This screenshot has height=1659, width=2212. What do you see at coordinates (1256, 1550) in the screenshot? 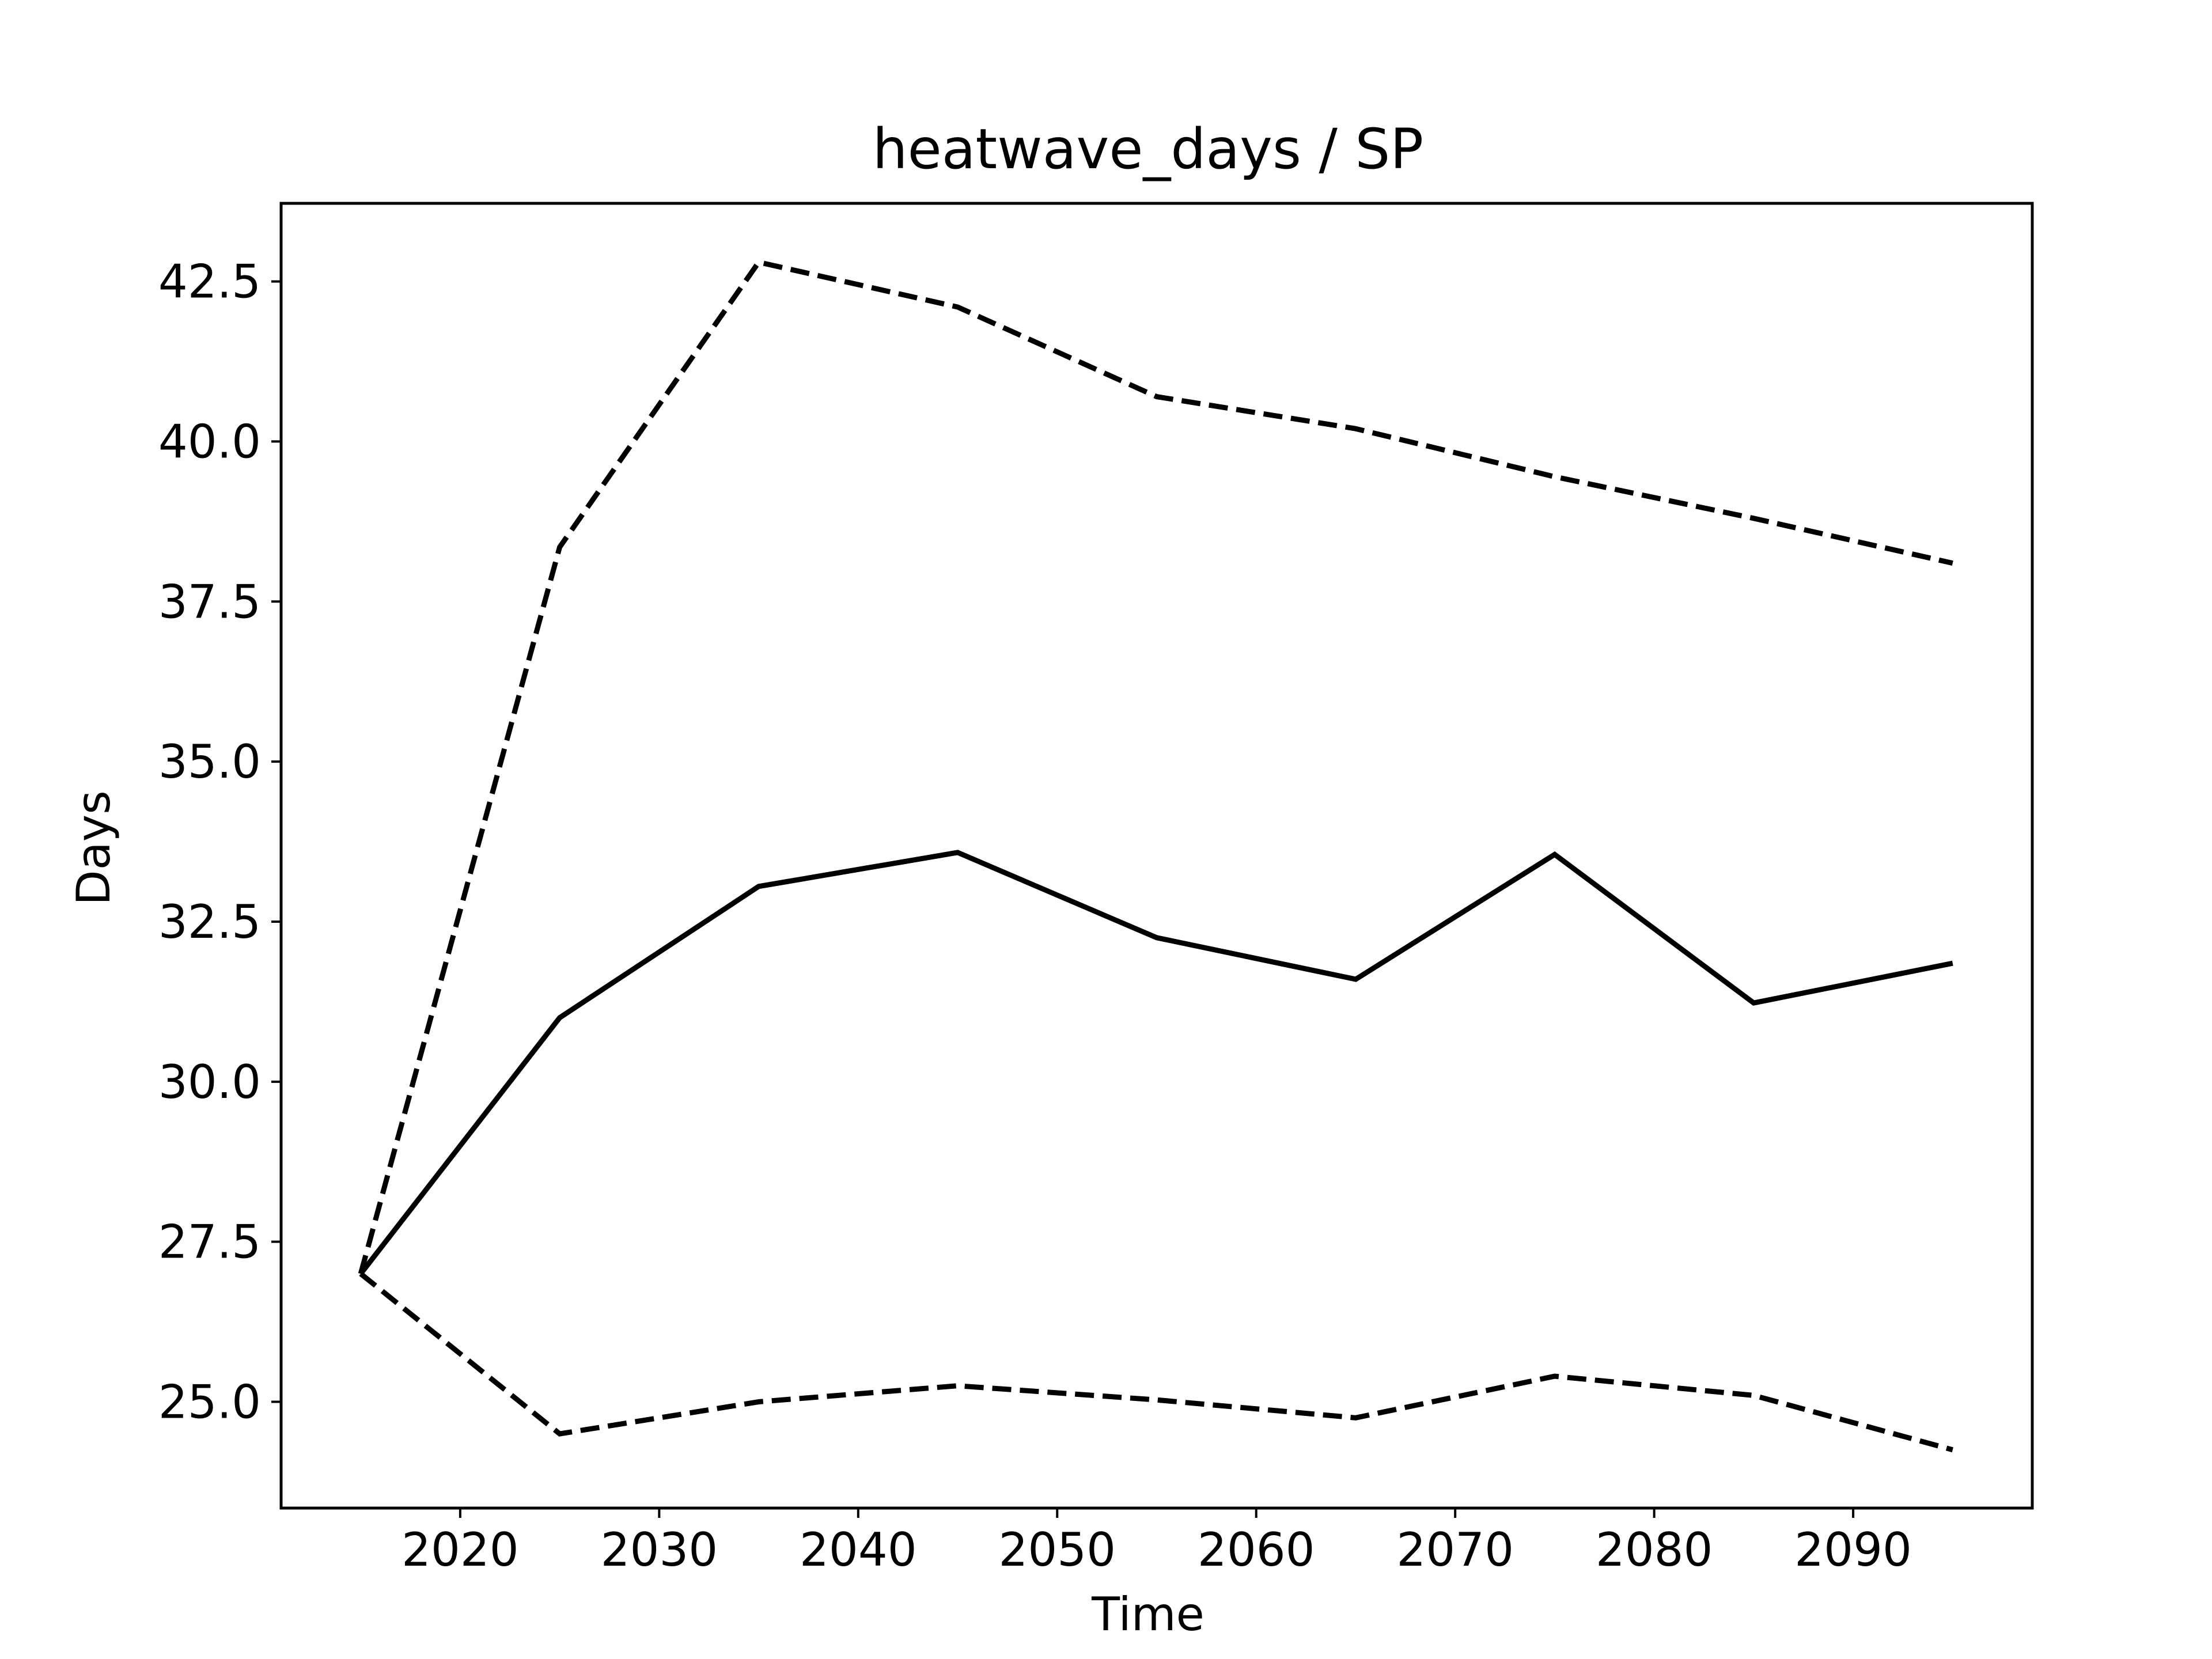
I see `x-tick-label: 2060` at bounding box center [1256, 1550].